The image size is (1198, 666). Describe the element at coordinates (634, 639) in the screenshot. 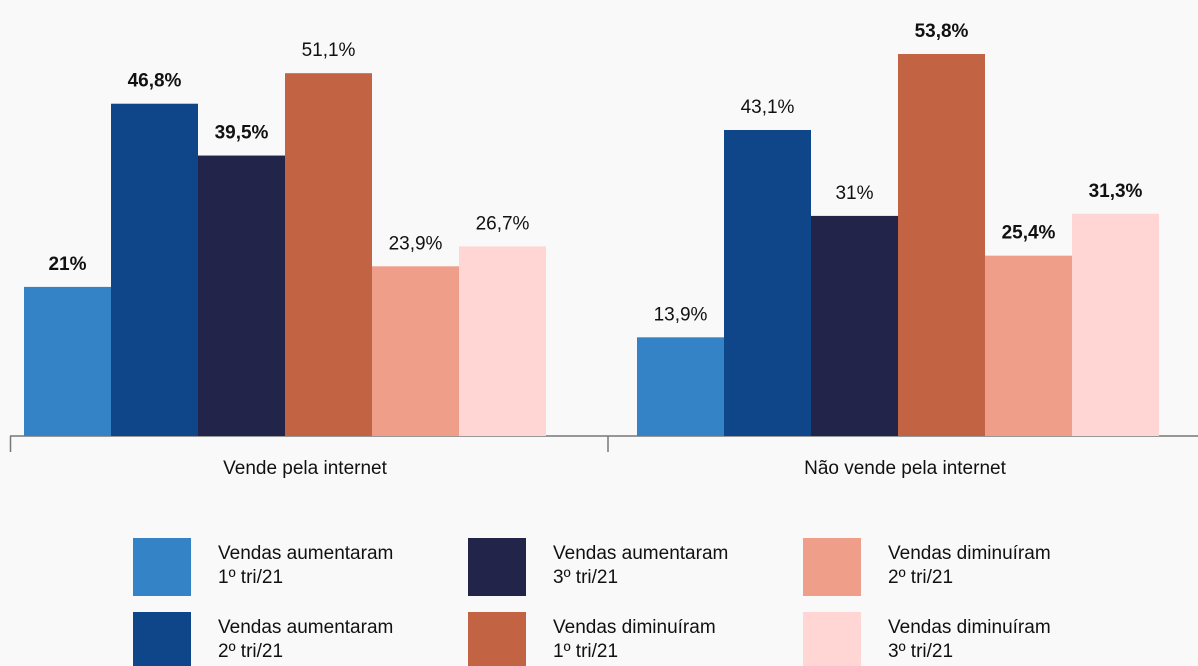

I see `legend-label: Vendas diminuíram 1º tri/21` at that location.